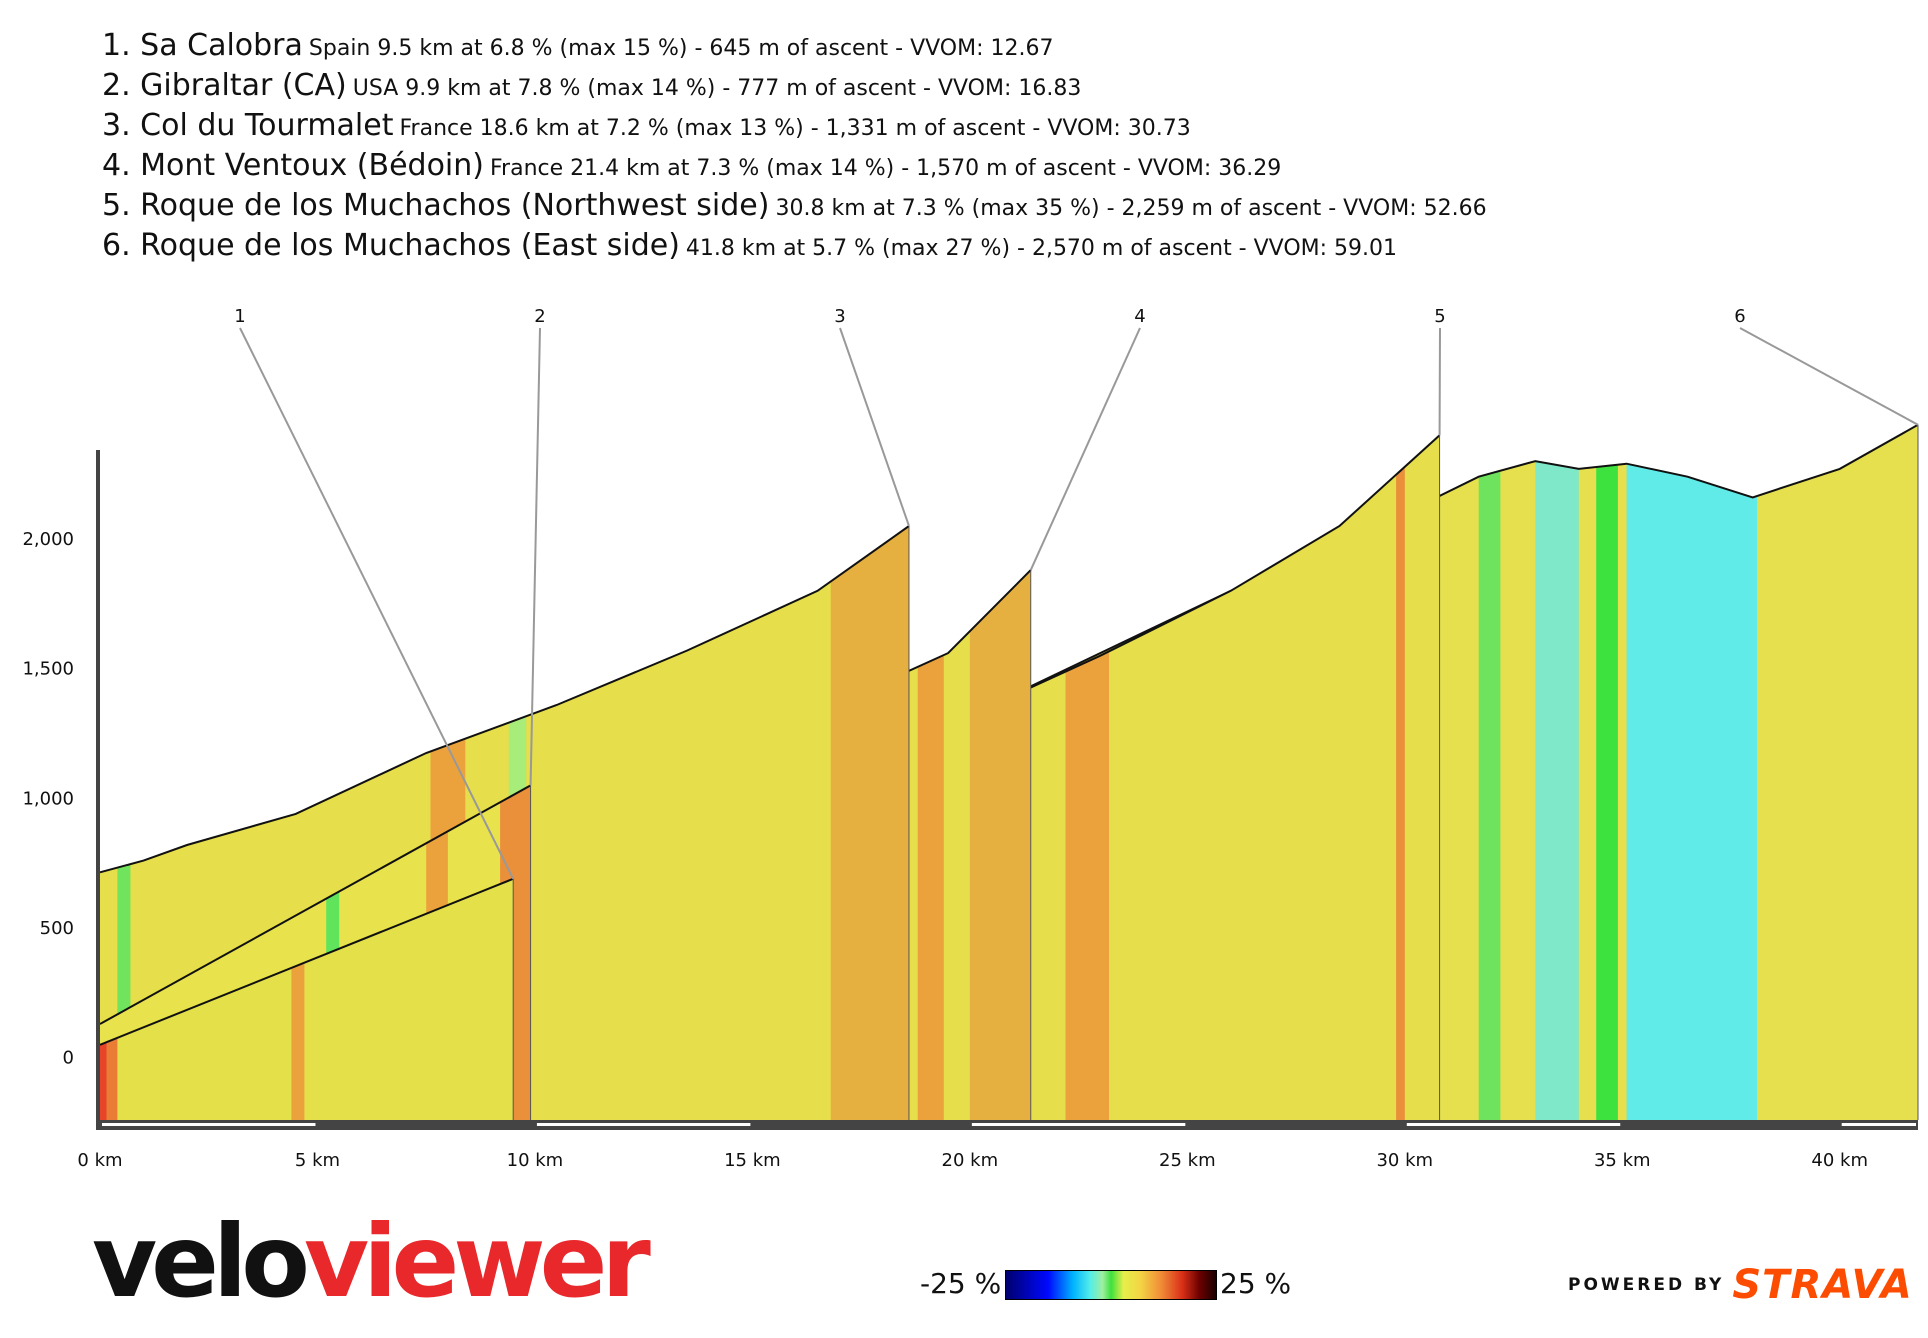  Describe the element at coordinates (99, 1160) in the screenshot. I see `x-tick-label: 0 km` at that location.